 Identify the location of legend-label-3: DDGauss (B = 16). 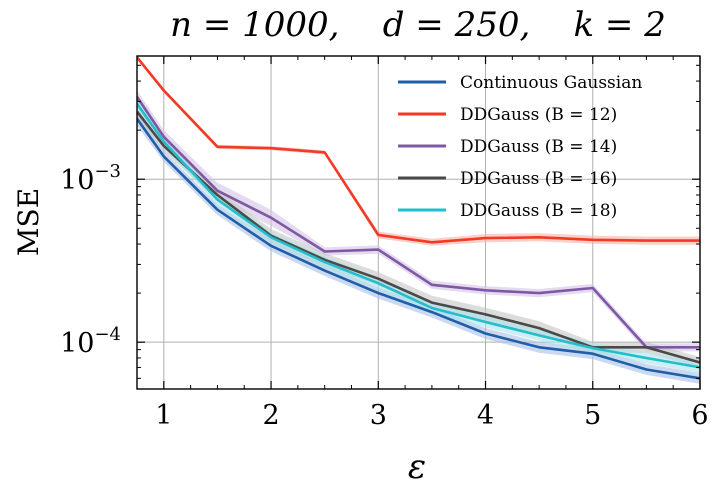
(538, 179).